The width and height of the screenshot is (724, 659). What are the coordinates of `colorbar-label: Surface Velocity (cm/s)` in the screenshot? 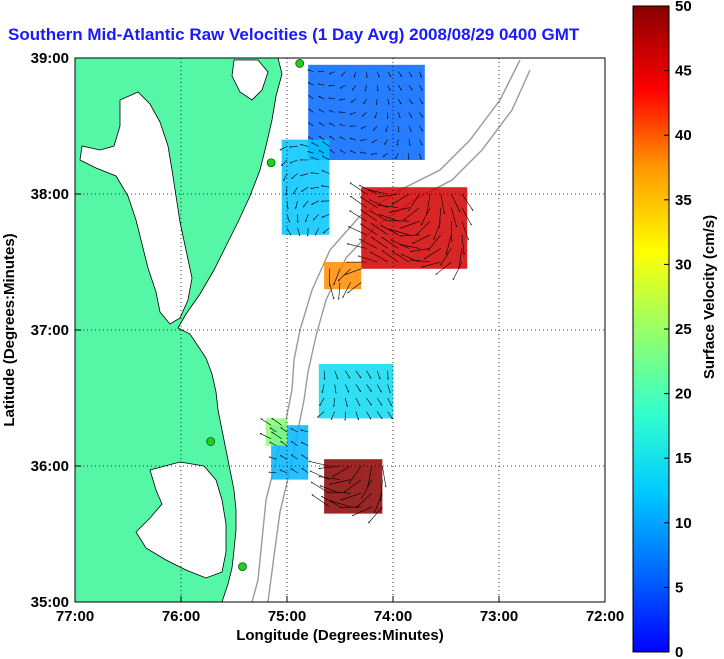 It's located at (709, 297).